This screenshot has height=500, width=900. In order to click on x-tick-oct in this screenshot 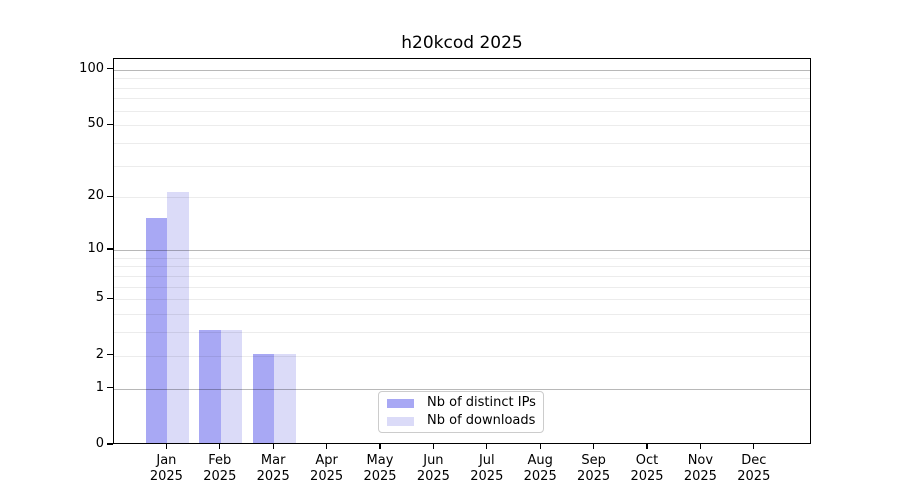, I will do `click(647, 446)`.